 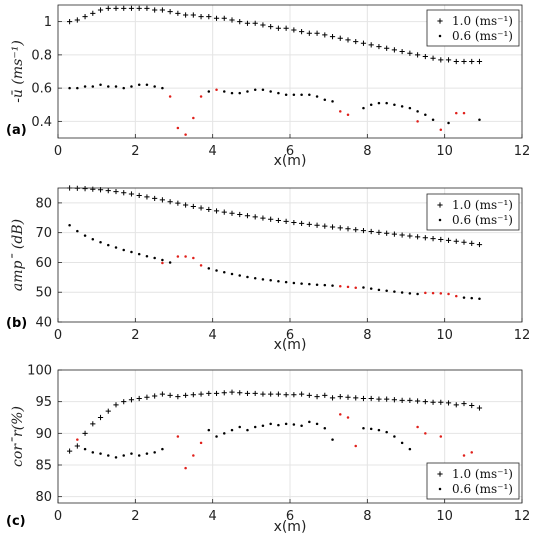 What do you see at coordinates (135, 151) in the screenshot?
I see `x-tick-label: 2` at bounding box center [135, 151].